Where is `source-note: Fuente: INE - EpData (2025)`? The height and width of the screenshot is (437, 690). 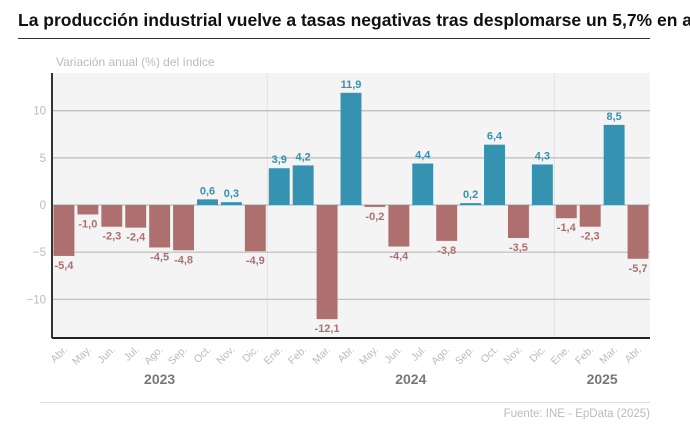 source-note: Fuente: INE - EpData (2025) is located at coordinates (576, 414).